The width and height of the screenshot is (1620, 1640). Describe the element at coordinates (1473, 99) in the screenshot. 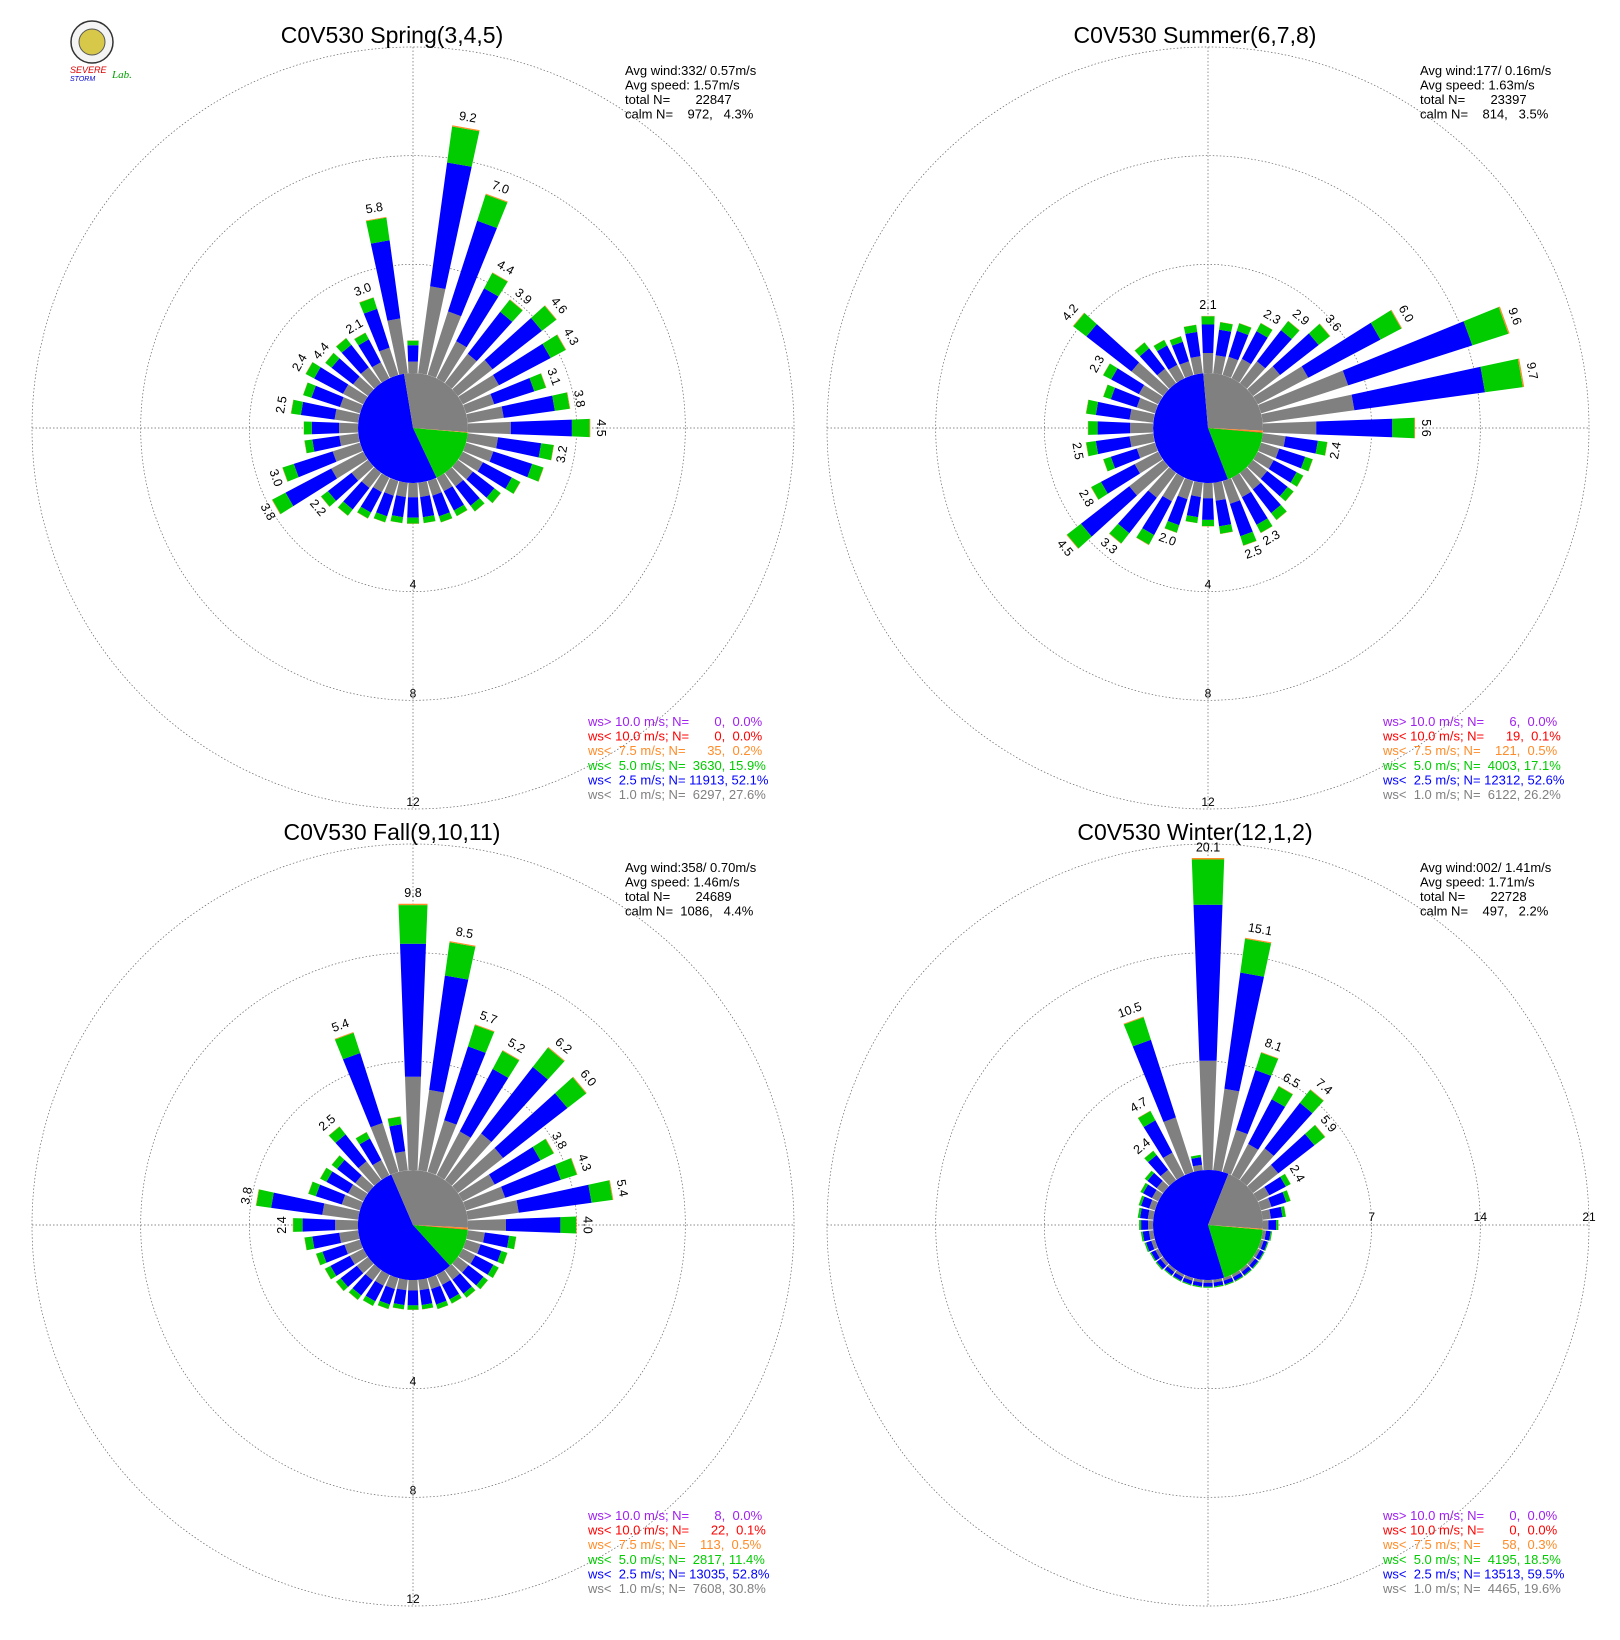

I see `stat-line: total N= 23397` at that location.